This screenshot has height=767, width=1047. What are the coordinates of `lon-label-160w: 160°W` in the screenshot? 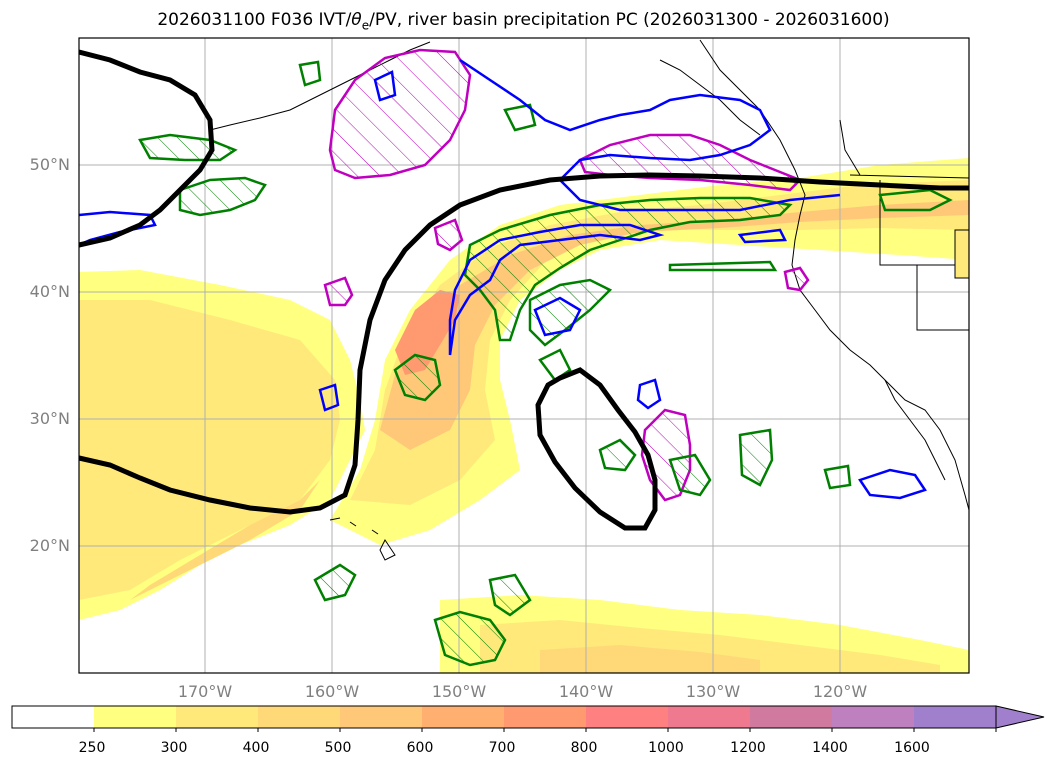 It's located at (332, 691).